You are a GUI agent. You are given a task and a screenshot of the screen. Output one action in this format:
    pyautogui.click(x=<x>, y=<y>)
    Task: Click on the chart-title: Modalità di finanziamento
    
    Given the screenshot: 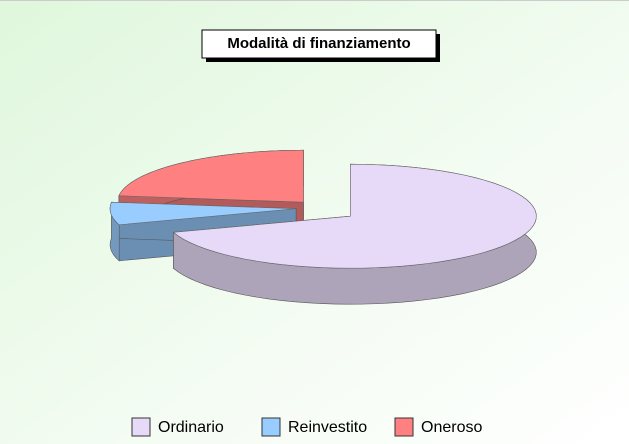 What is the action you would take?
    pyautogui.click(x=318, y=43)
    